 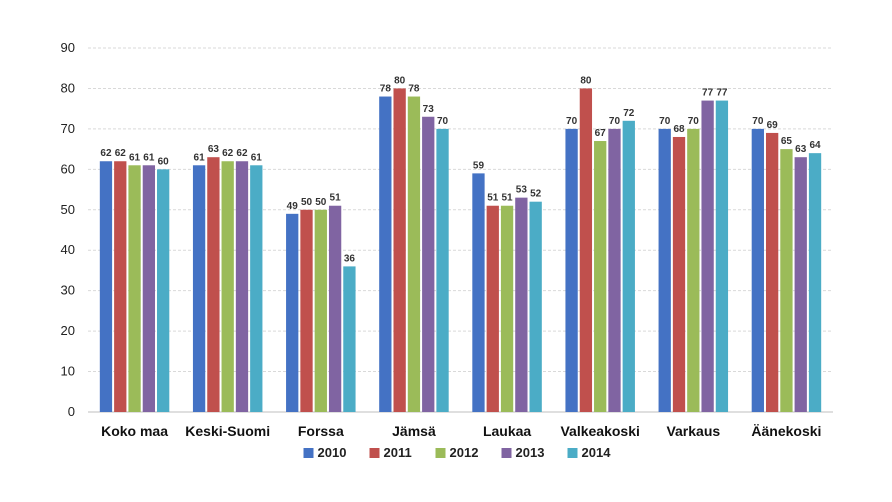 What do you see at coordinates (536, 194) in the screenshot?
I see `data-label: 52` at bounding box center [536, 194].